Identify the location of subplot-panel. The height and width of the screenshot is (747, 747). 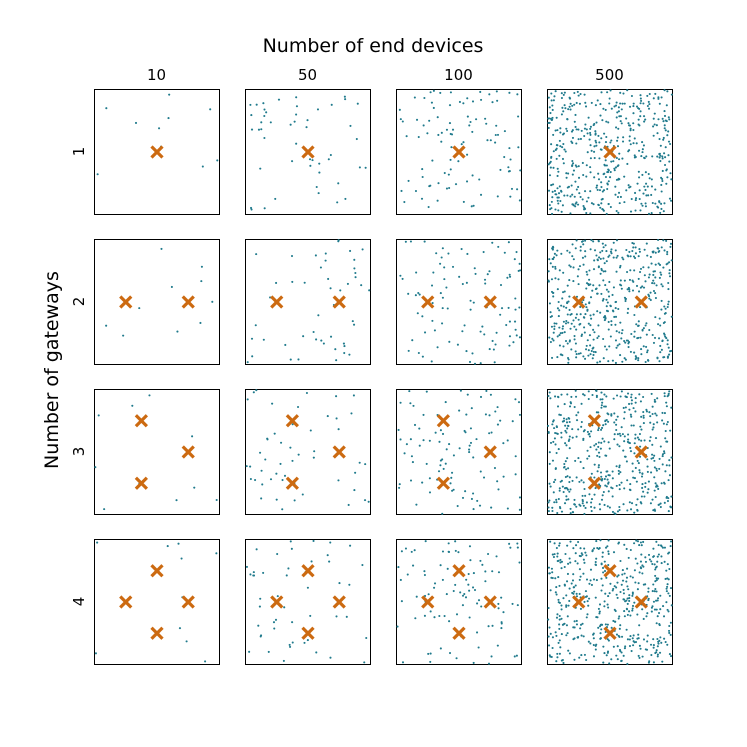
(308, 152).